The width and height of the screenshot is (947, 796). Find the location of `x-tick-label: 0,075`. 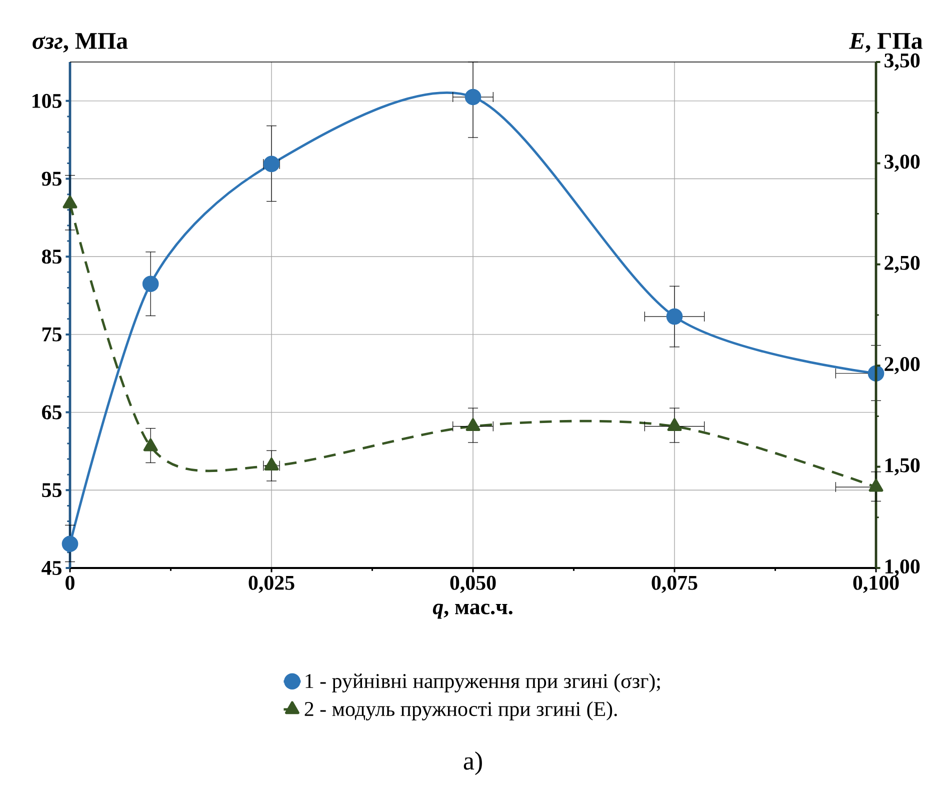

x-tick-label: 0,075 is located at coordinates (675, 584).